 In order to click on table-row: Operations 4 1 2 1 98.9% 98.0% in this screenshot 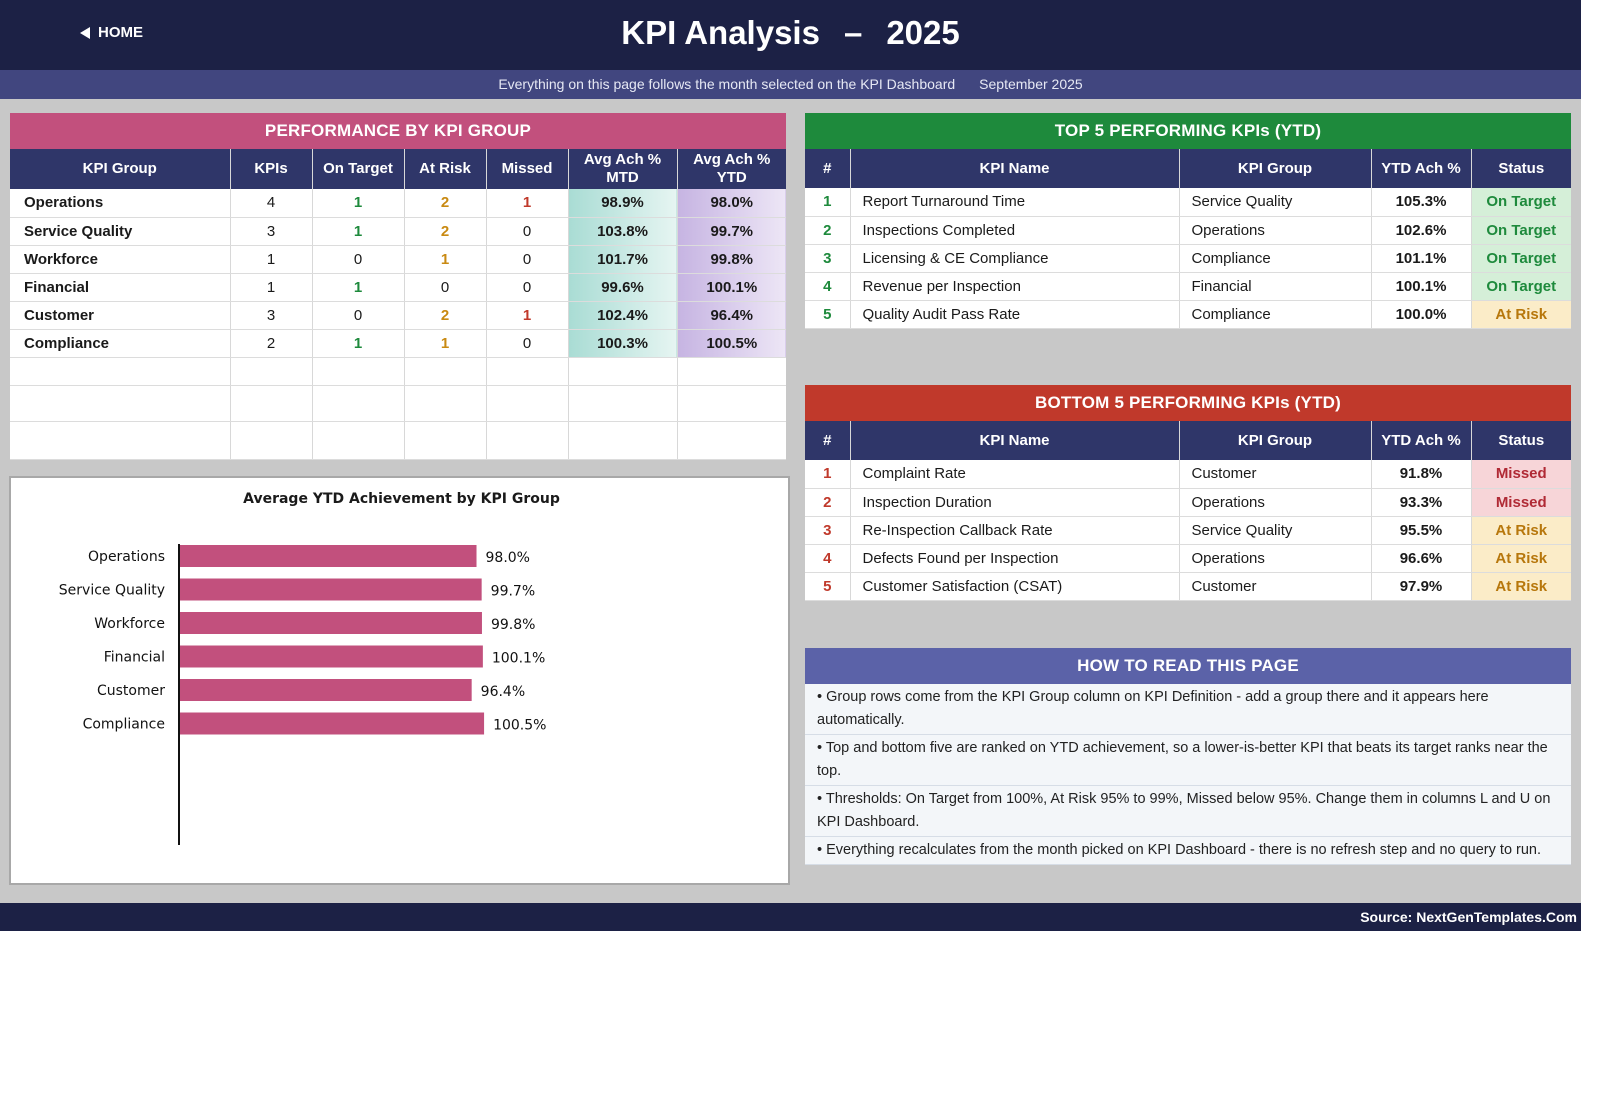, I will do `click(398, 203)`.